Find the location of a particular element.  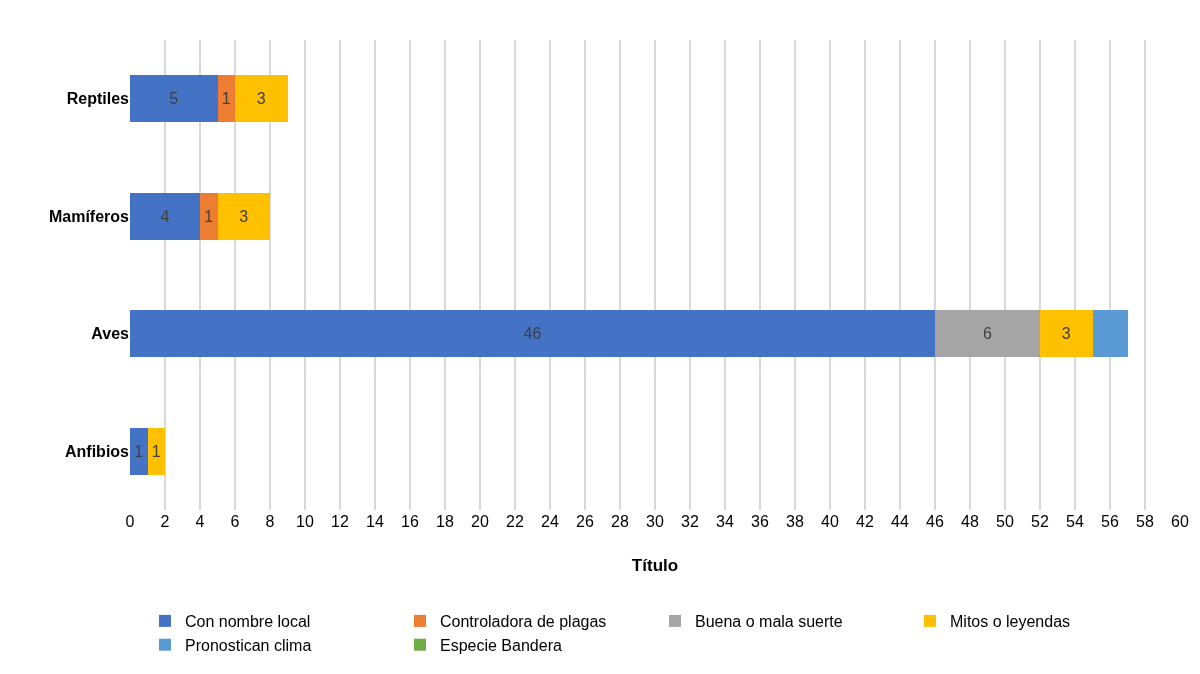

x-tick-label: 6 is located at coordinates (235, 521).